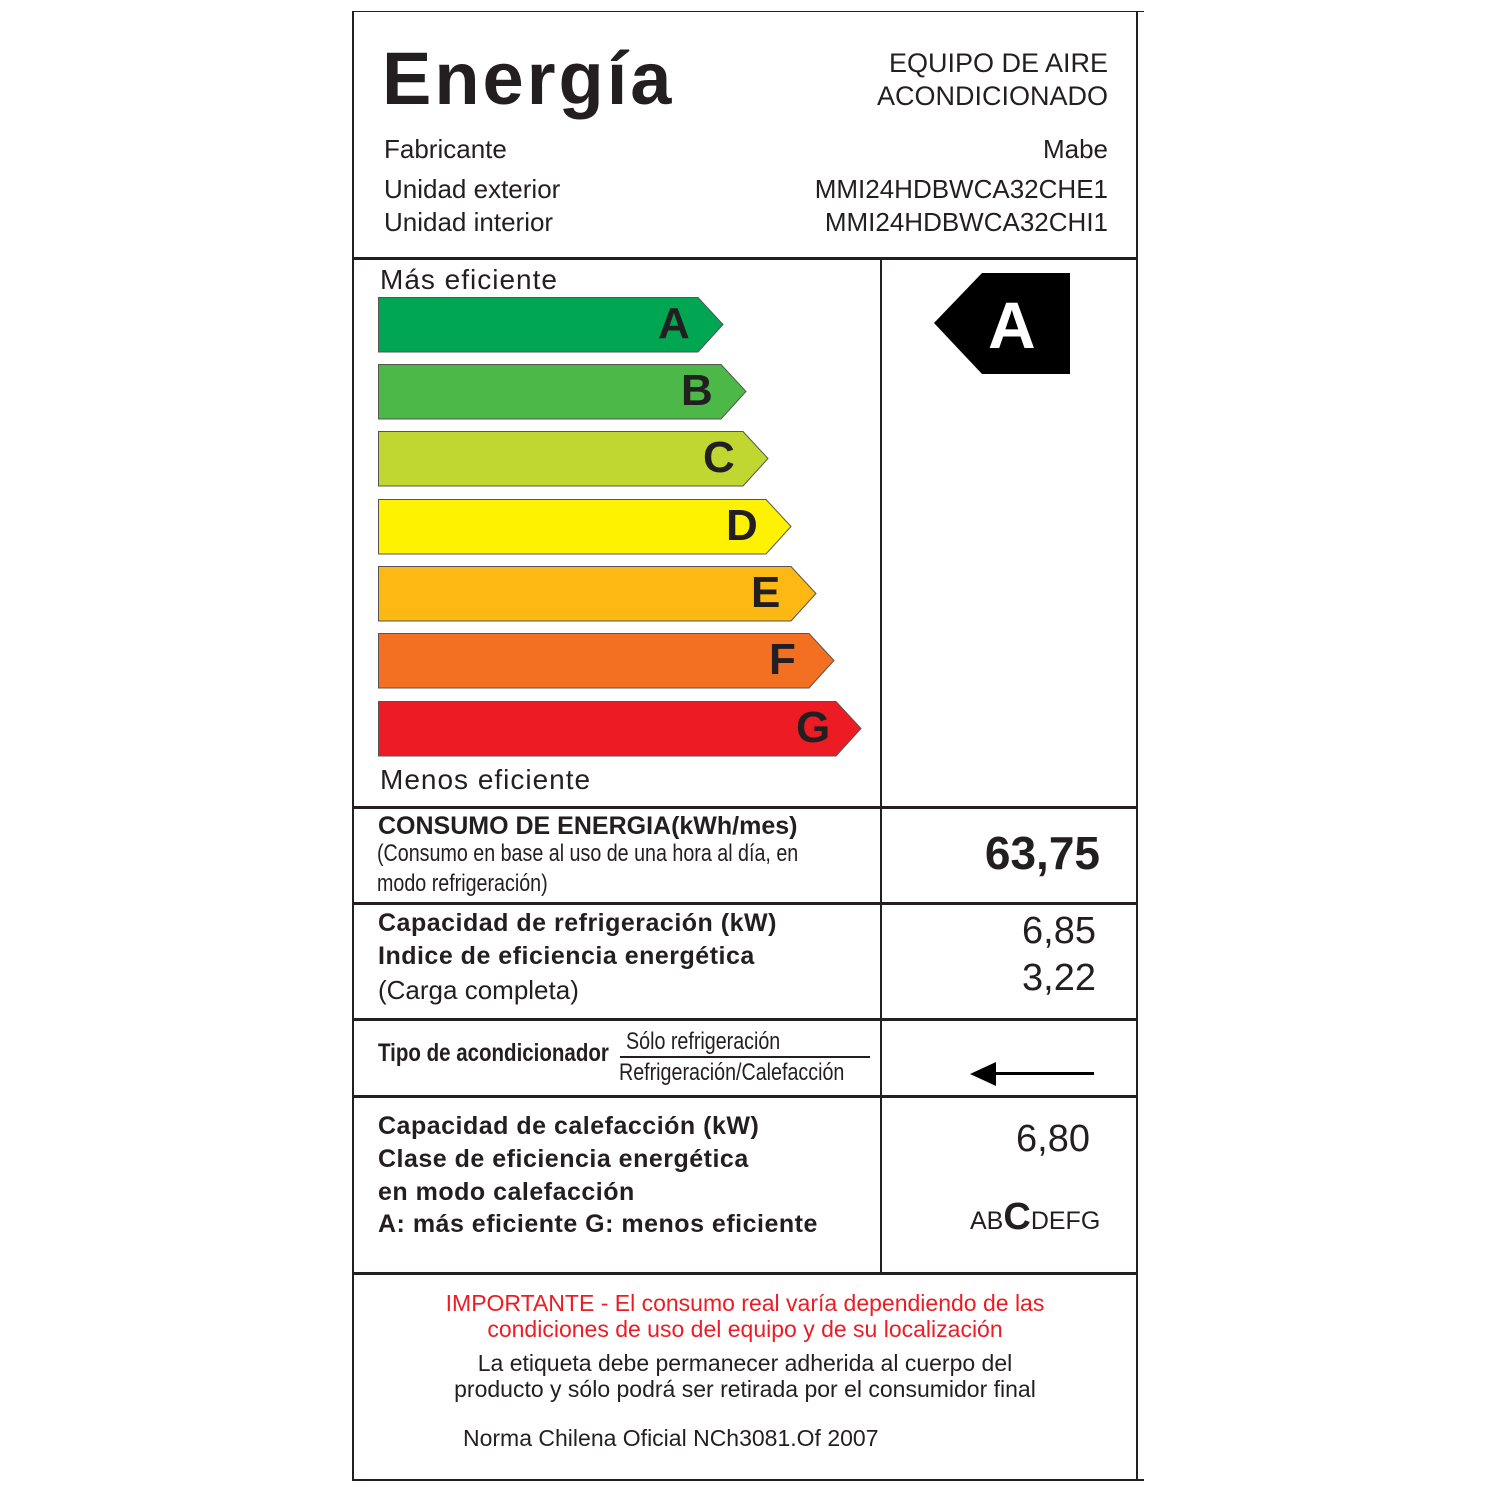  Describe the element at coordinates (961, 189) in the screenshot. I see `outdoor-unit-value: MMI24HDBWCA32CHE1` at that location.